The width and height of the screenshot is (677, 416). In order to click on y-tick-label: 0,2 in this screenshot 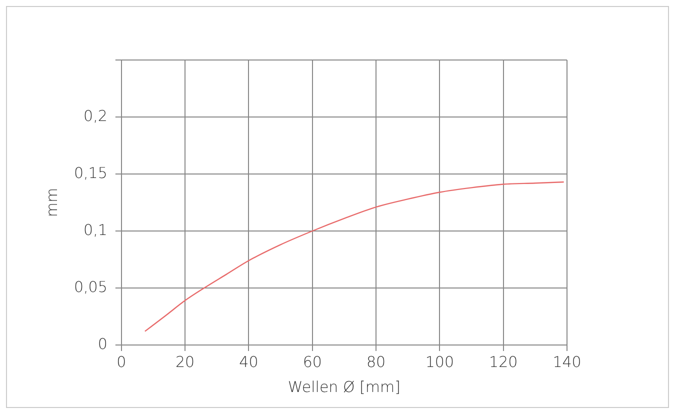, I will do `click(96, 115)`.